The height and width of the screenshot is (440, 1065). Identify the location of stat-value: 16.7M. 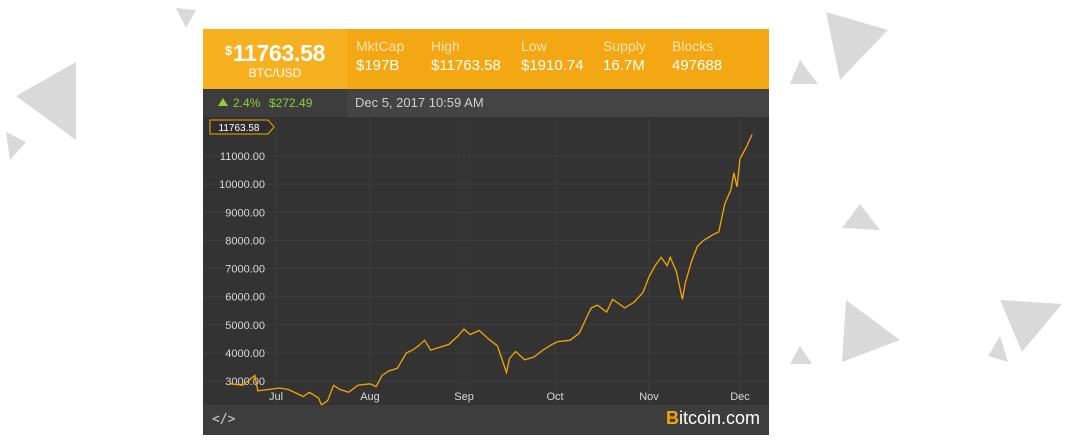
(624, 65).